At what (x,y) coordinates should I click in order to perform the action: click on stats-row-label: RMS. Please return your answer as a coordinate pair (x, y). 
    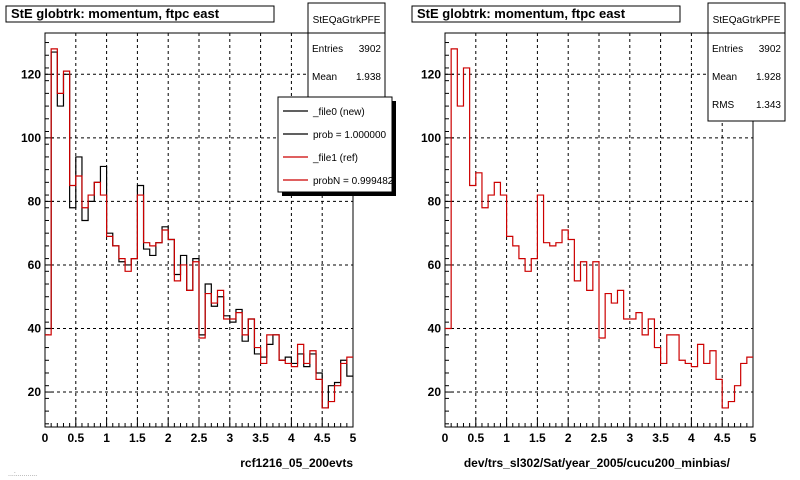
    Looking at the image, I should click on (723, 105).